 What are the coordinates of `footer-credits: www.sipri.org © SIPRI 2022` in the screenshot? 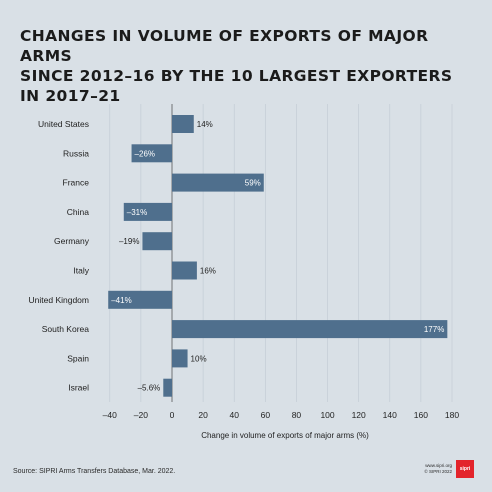 It's located at (430, 469).